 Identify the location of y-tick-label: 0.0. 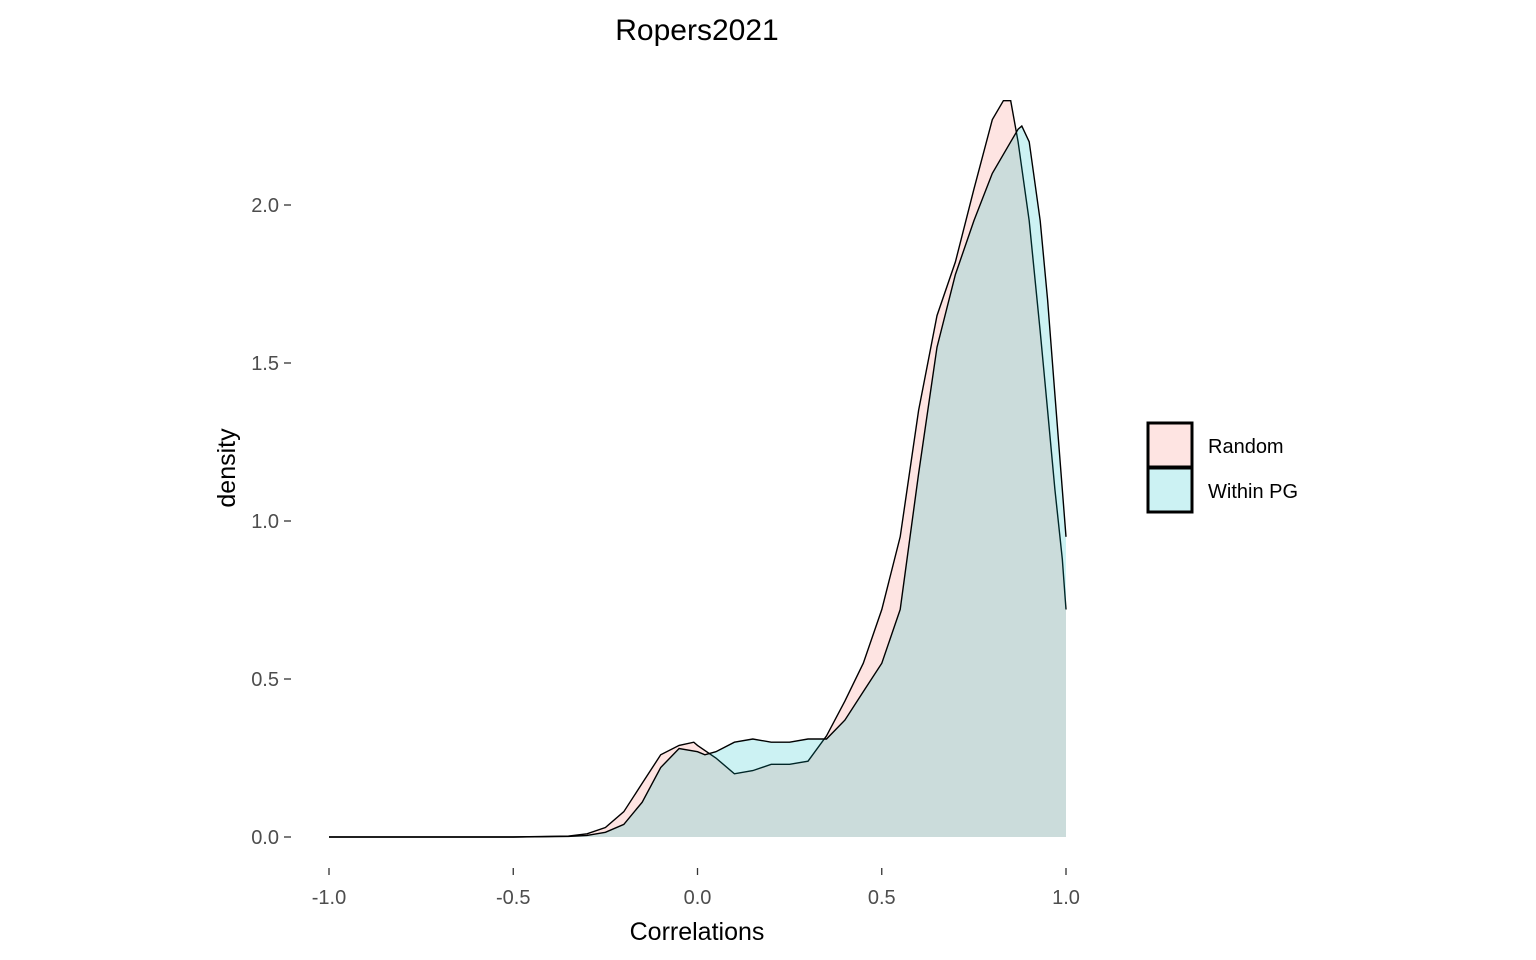
(265, 838).